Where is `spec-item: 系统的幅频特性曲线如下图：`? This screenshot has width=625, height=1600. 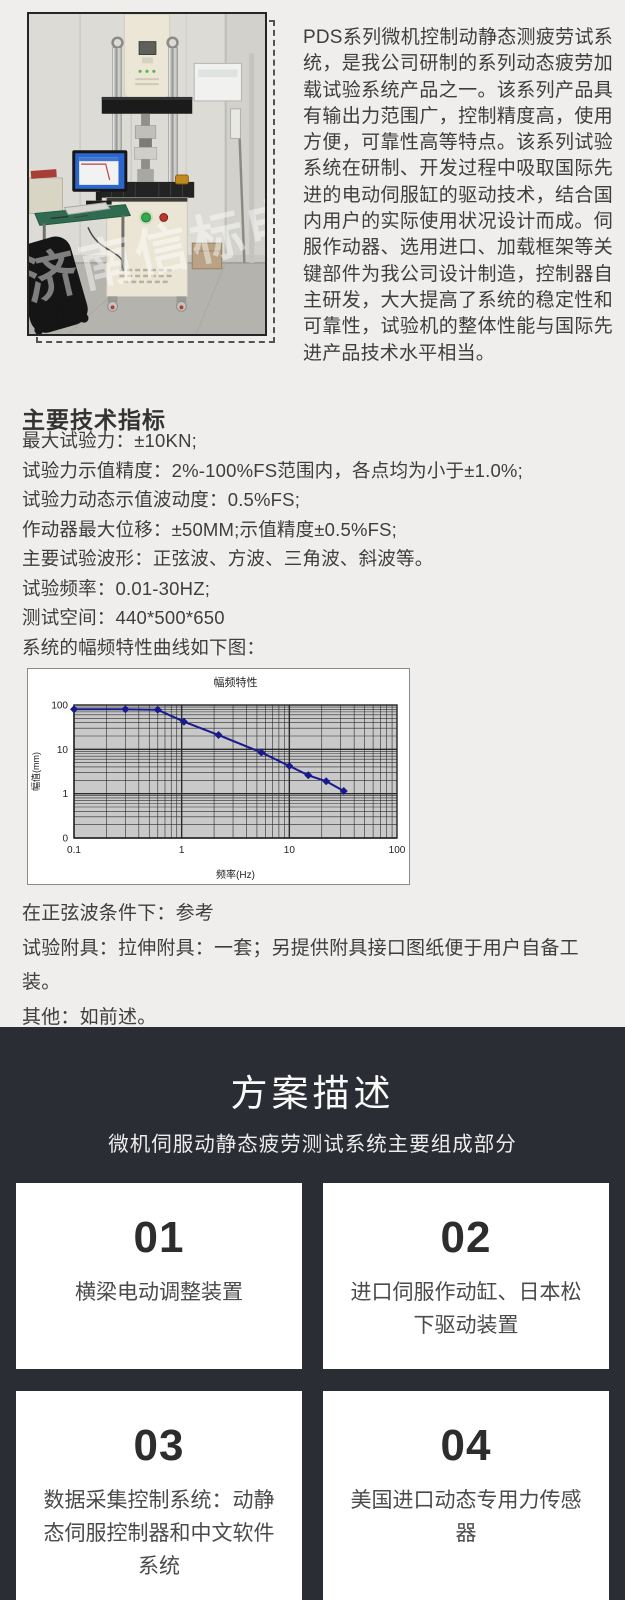
spec-item: 系统的幅频特性曲线如下图： is located at coordinates (144, 647).